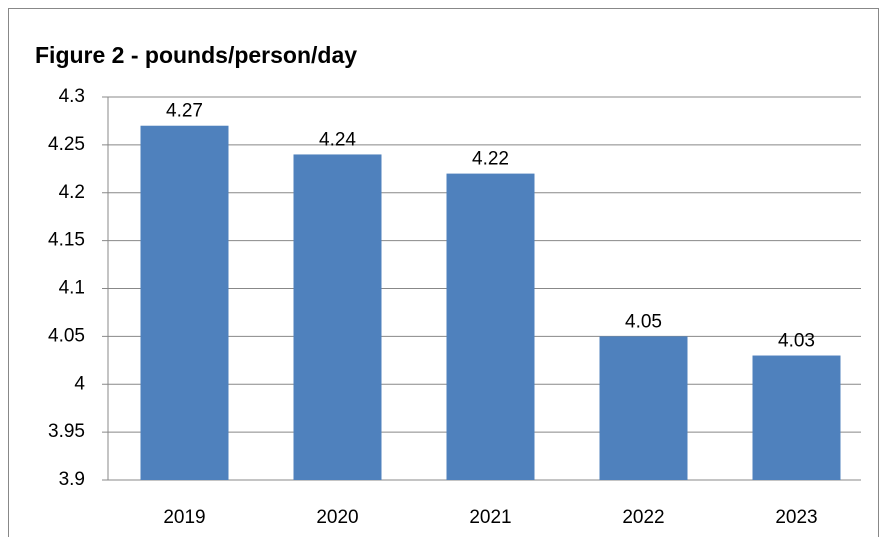 The height and width of the screenshot is (537, 880). Describe the element at coordinates (643, 517) in the screenshot. I see `x-tick-label: 2022` at that location.